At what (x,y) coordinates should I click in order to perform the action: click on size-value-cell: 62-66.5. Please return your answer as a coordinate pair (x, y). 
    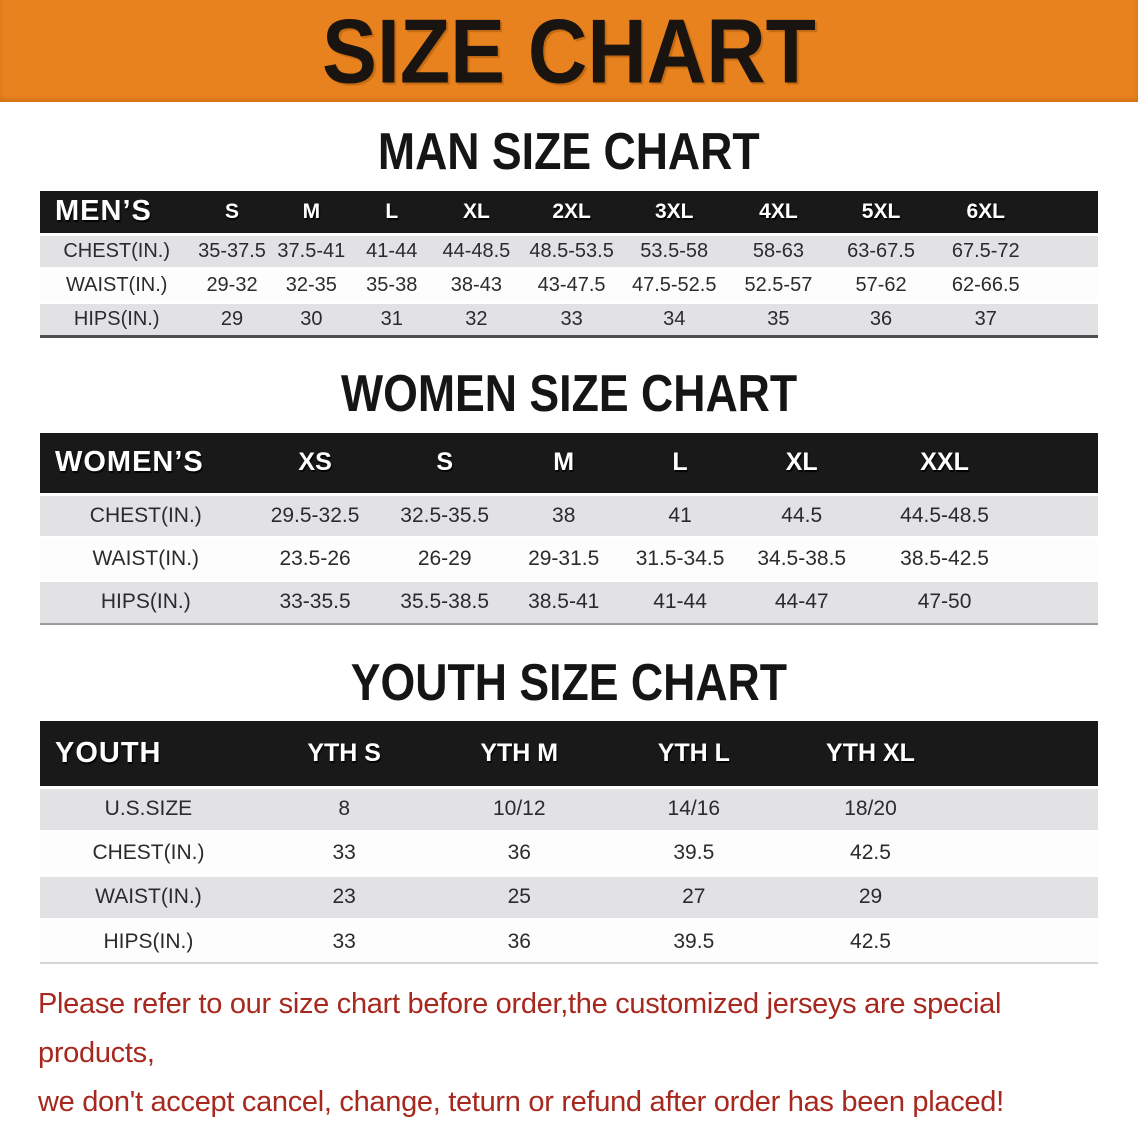
    Looking at the image, I should click on (985, 285).